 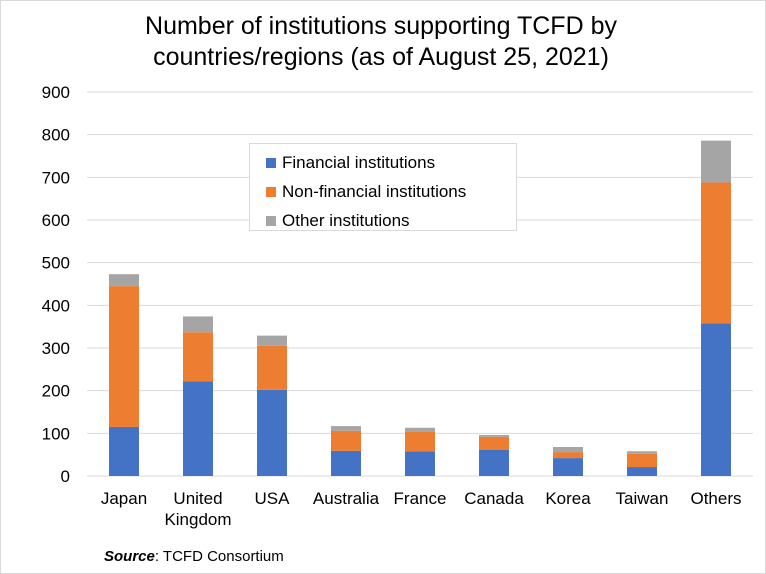 What do you see at coordinates (197, 509) in the screenshot?
I see `x-tick-label: United Kingdom` at bounding box center [197, 509].